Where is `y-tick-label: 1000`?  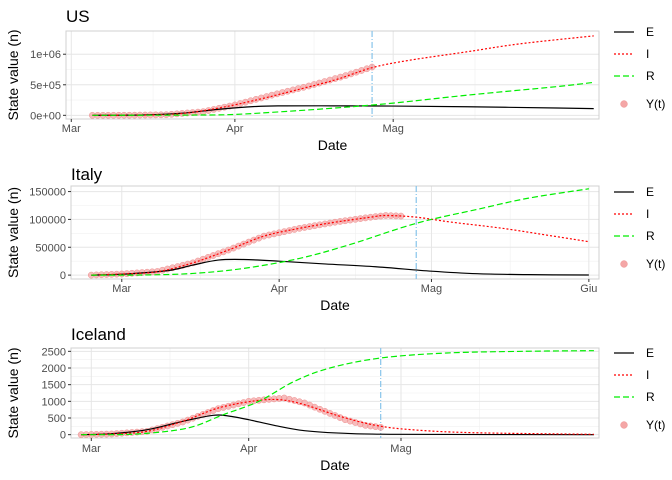
y-tick-label: 1000 is located at coordinates (54, 402).